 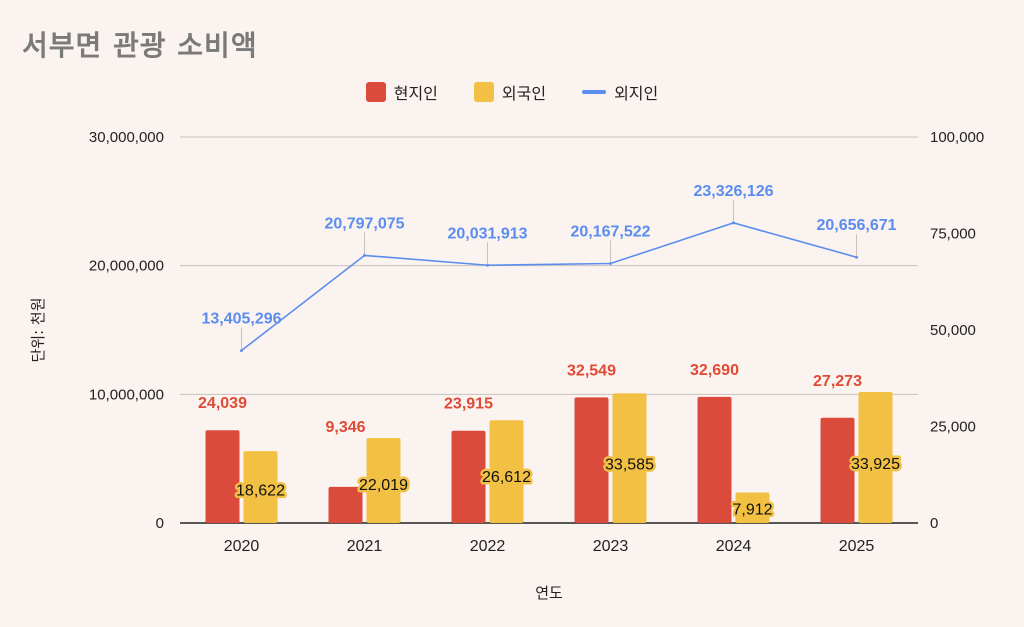 I want to click on data-label-foreign-halo: 7,912, so click(x=752, y=509).